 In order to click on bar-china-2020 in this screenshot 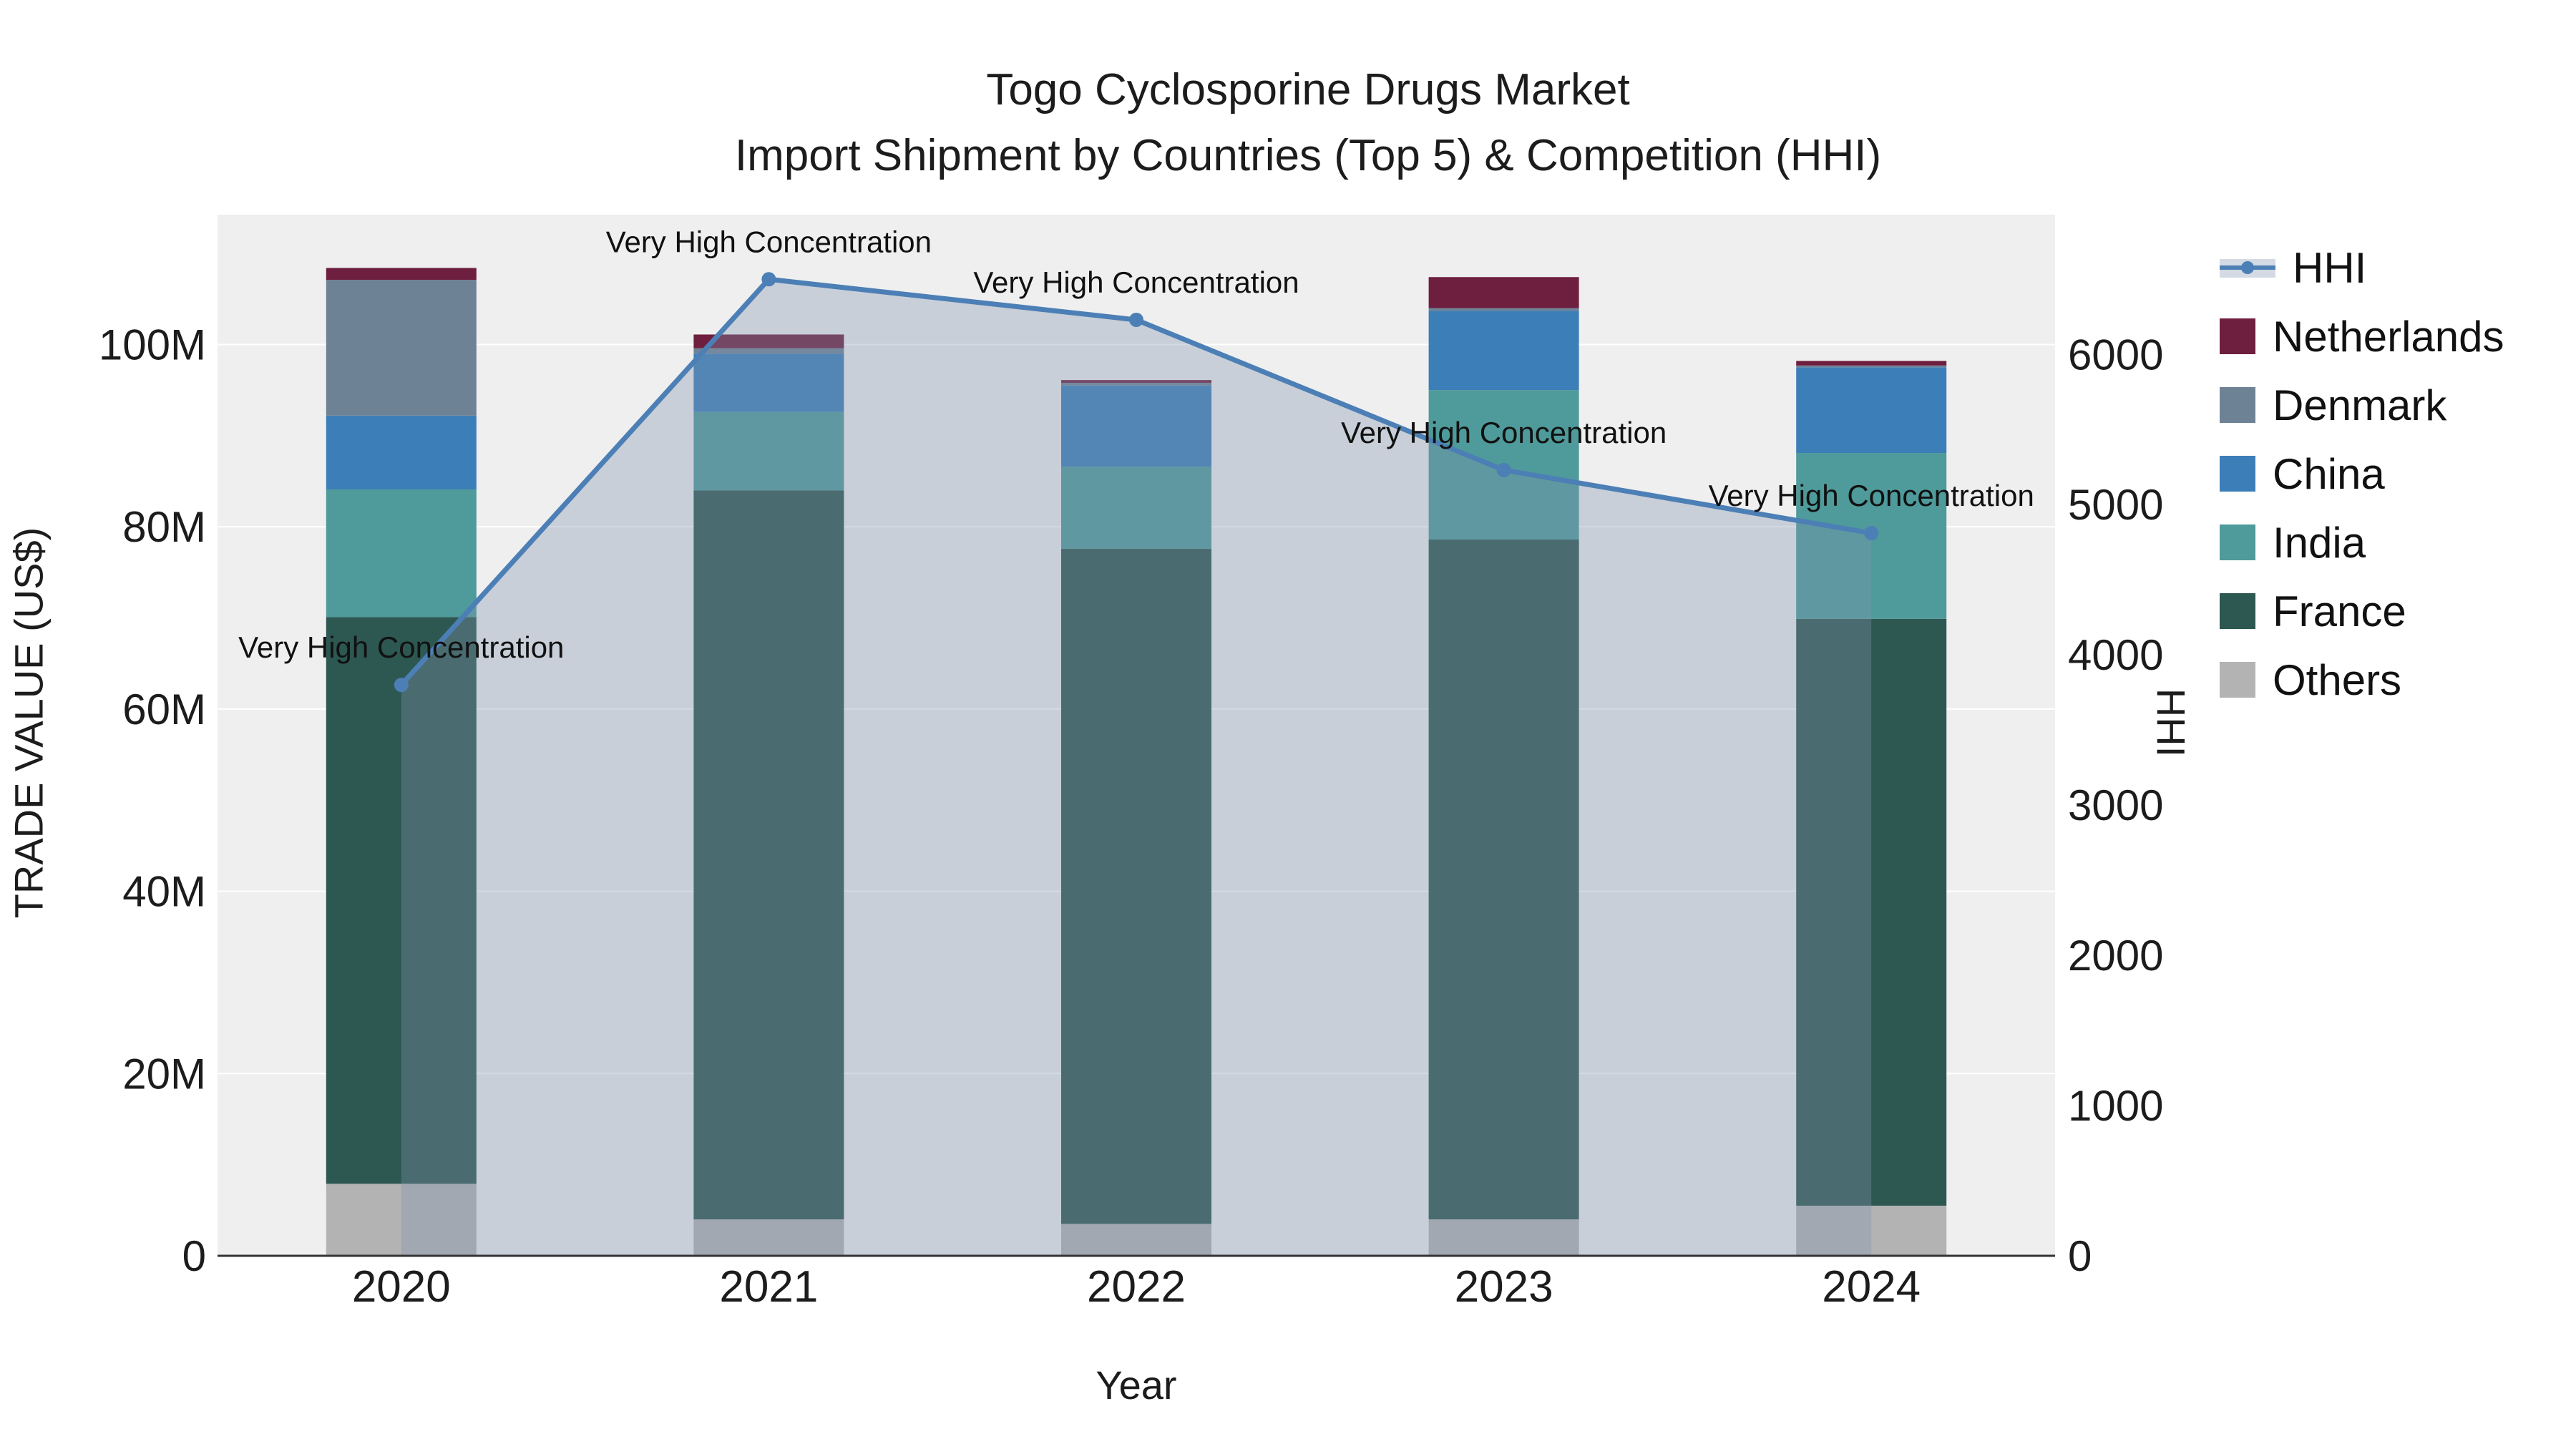, I will do `click(401, 452)`.